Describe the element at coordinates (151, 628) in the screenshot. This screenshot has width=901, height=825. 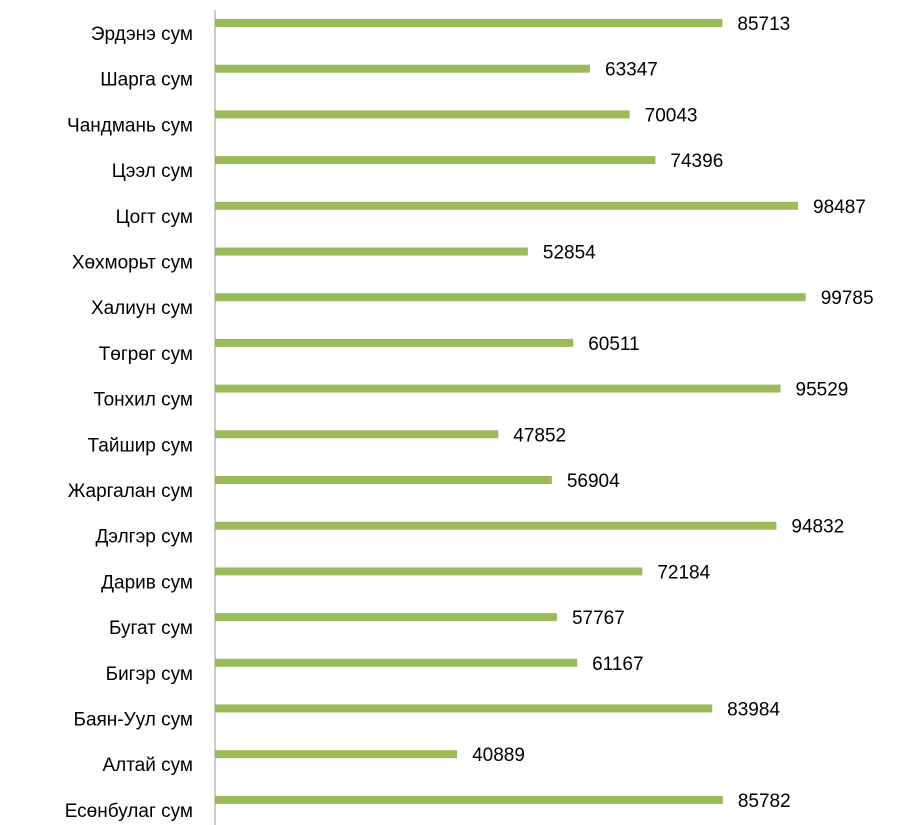
I see `category-label: Бугат сум` at that location.